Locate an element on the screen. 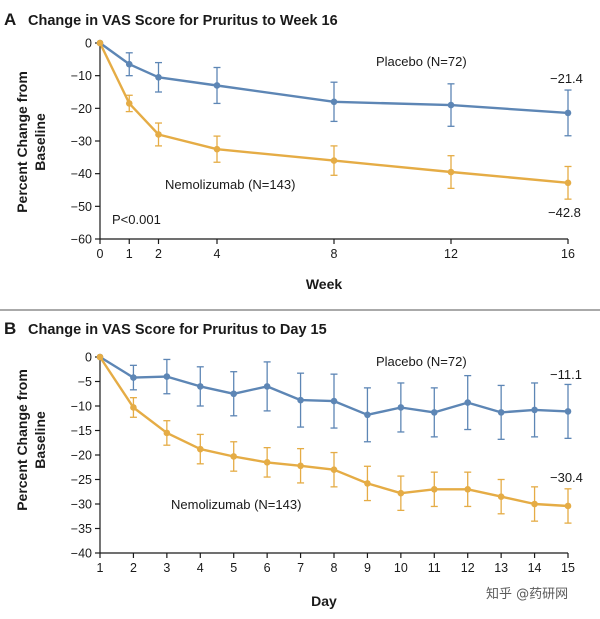 This screenshot has height=619, width=600. panel-b-x-tick-label: 1 is located at coordinates (100, 568).